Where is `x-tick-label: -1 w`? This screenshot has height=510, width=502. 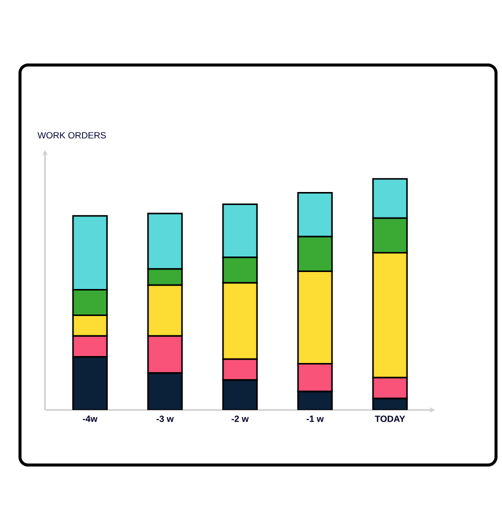
x-tick-label: -1 w is located at coordinates (315, 419).